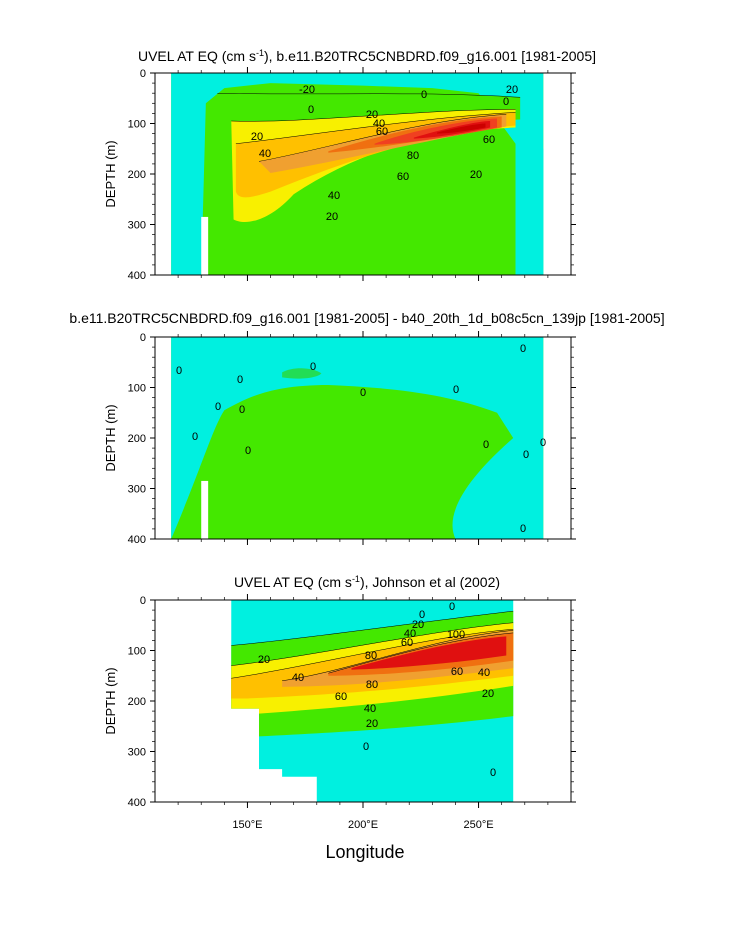  What do you see at coordinates (193, 184) in the screenshot?
I see `panel-1-cyan-west-strip` at bounding box center [193, 184].